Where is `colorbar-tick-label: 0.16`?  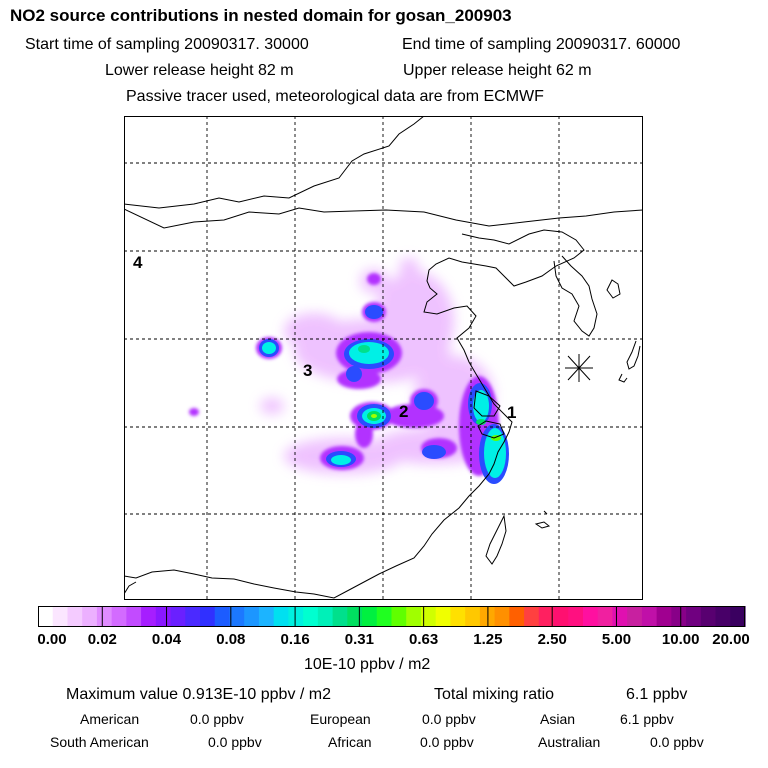 colorbar-tick-label: 0.16 is located at coordinates (295, 639).